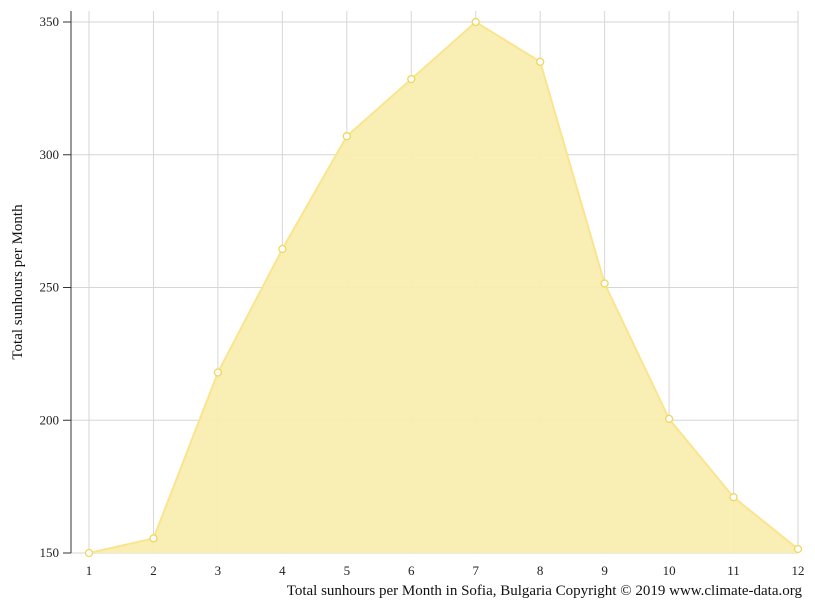 The width and height of the screenshot is (815, 611). Describe the element at coordinates (50, 552) in the screenshot. I see `y-tick-label-150: 150` at that location.